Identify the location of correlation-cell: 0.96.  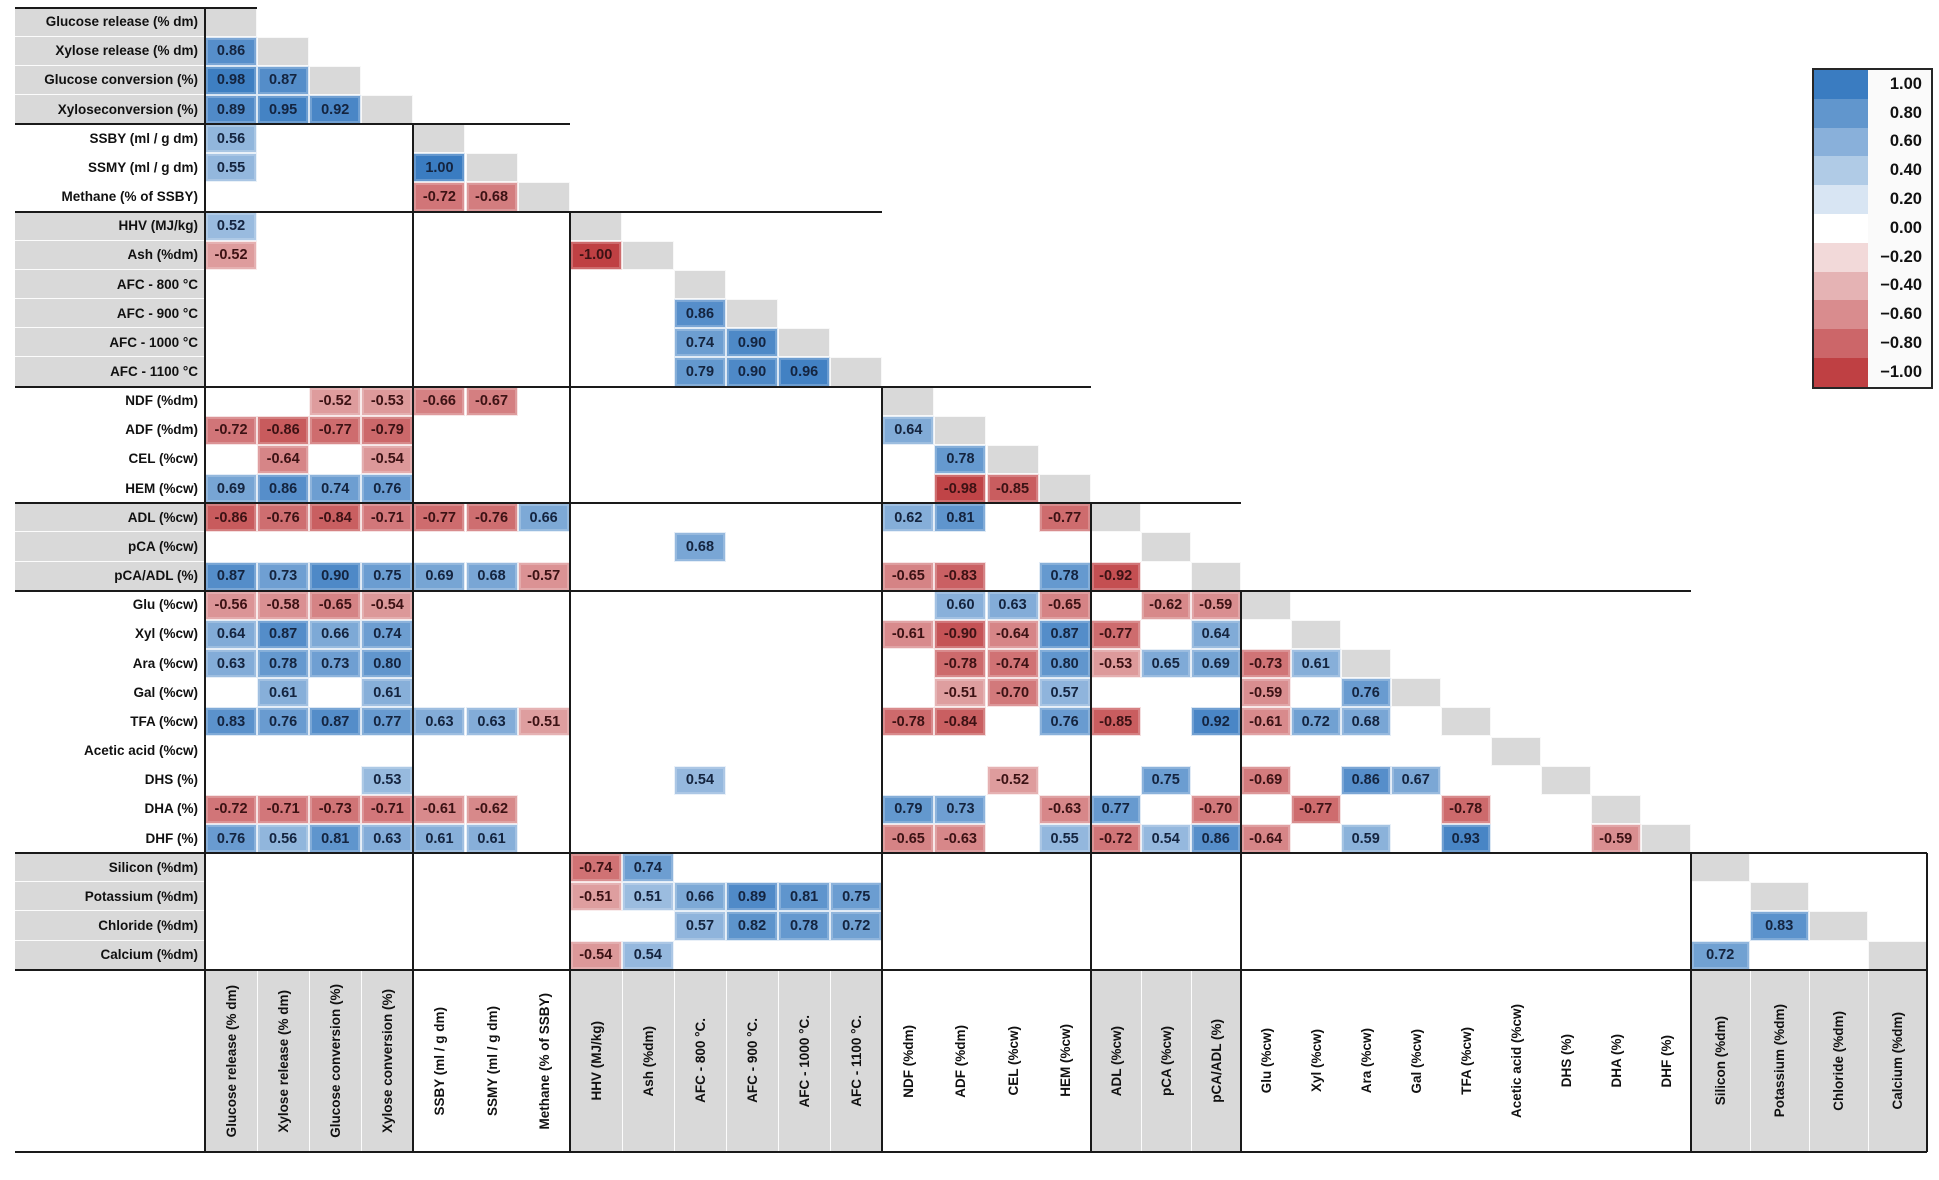
(804, 372).